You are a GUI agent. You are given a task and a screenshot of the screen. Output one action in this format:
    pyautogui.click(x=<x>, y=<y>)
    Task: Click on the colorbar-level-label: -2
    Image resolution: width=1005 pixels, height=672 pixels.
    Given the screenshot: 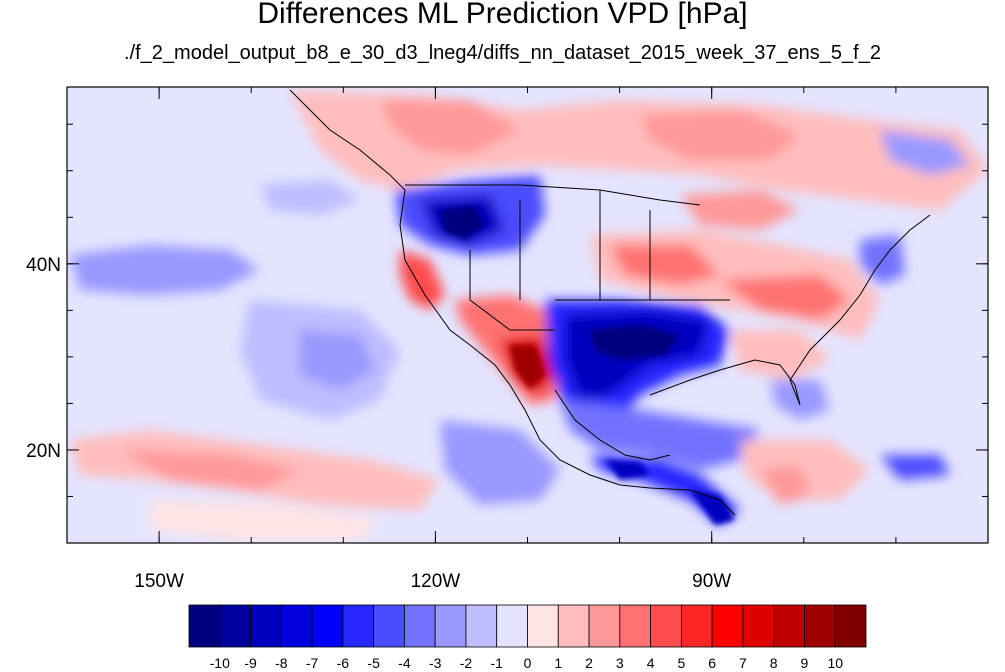 What is the action you would take?
    pyautogui.click(x=466, y=663)
    